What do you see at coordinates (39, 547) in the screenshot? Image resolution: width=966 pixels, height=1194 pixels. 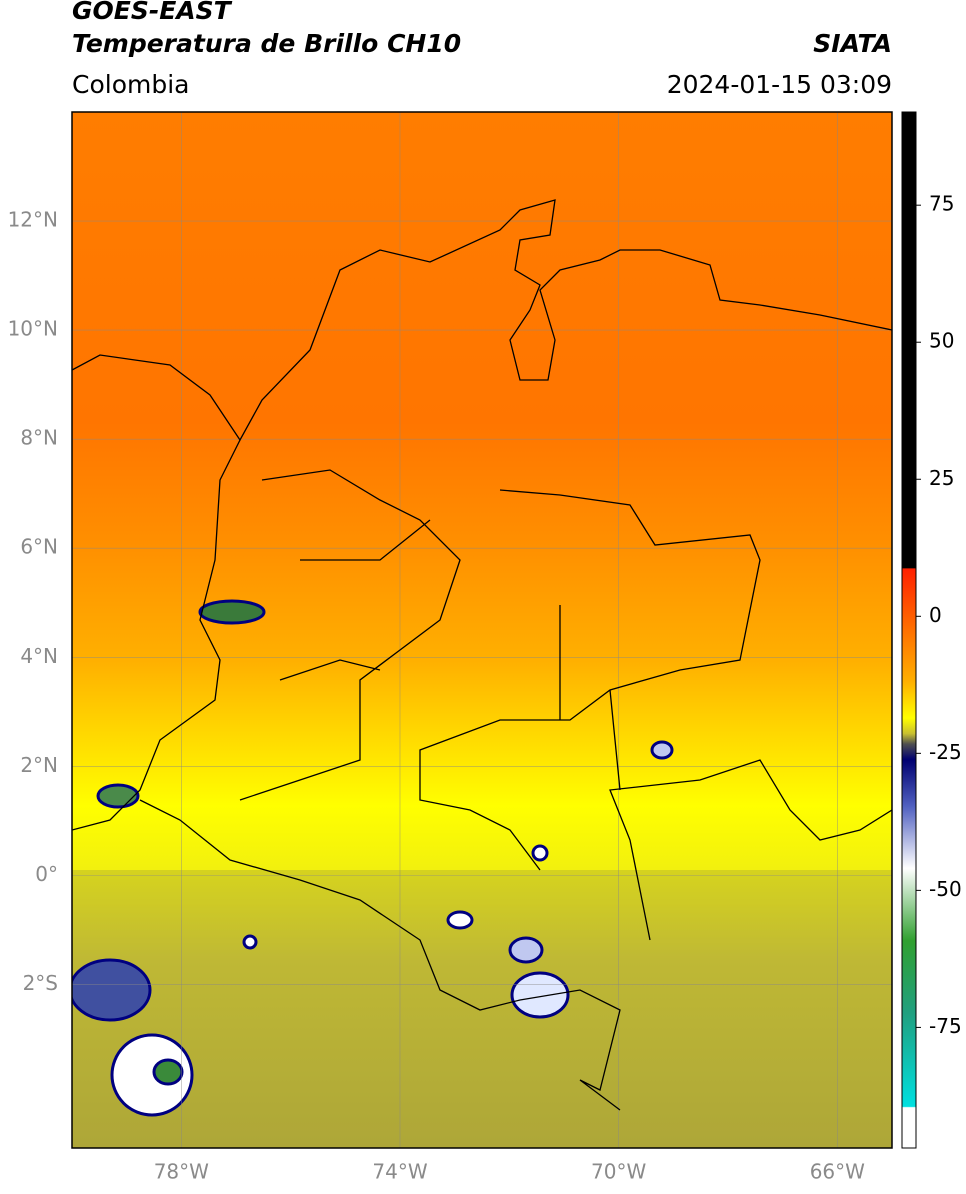 I see `lat-tick-label: 6°N` at bounding box center [39, 547].